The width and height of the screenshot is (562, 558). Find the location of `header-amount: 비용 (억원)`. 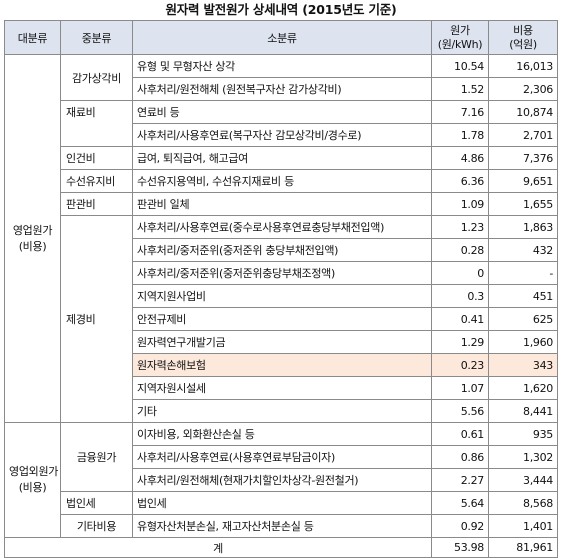

header-amount: 비용 (억원) is located at coordinates (523, 37).